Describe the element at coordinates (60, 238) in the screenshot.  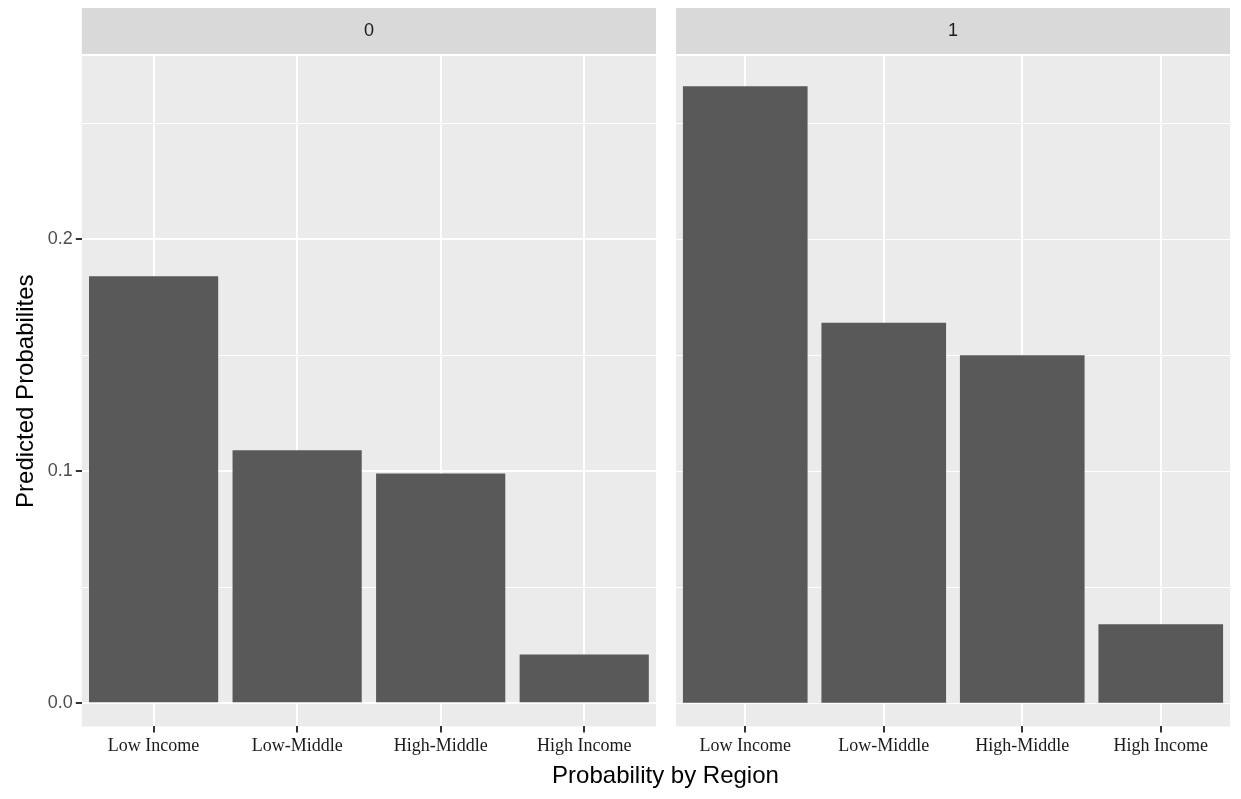
I see `y-tick-label: 0.2` at that location.